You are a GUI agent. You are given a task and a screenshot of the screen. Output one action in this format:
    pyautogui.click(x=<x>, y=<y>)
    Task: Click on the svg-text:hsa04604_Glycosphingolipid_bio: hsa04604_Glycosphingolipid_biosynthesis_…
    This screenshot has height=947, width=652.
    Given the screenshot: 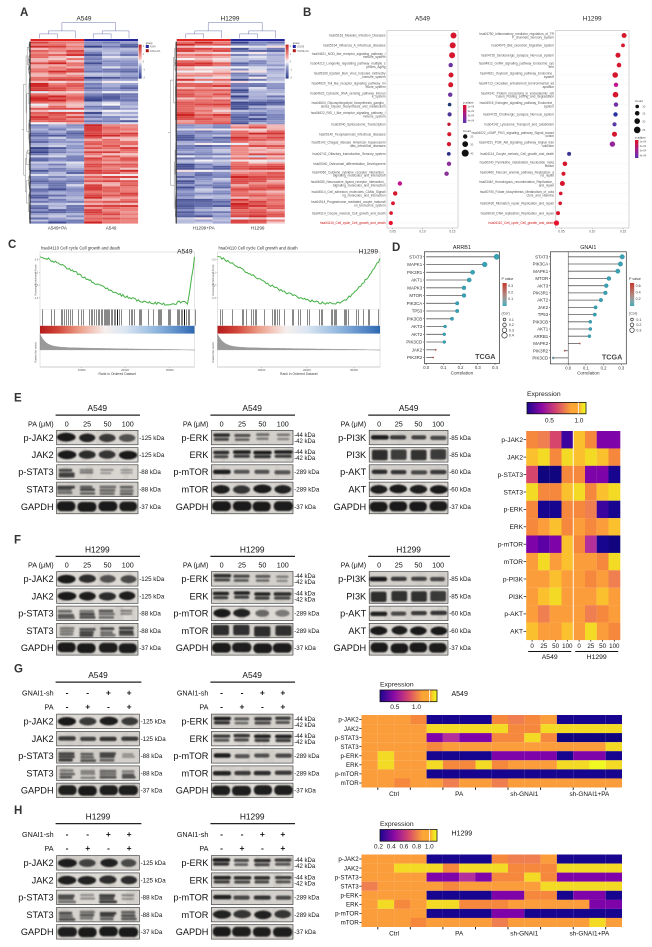 What is the action you would take?
    pyautogui.click(x=349, y=103)
    